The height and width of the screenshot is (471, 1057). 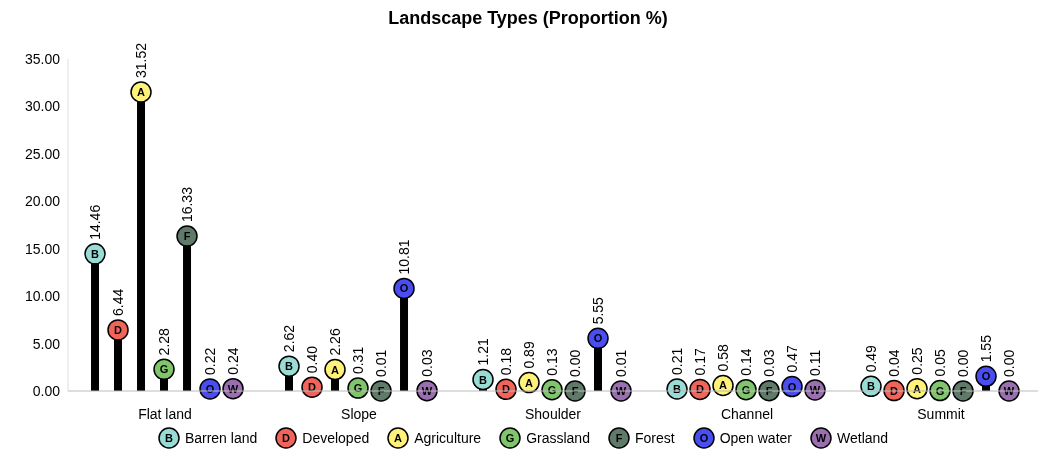 What do you see at coordinates (815, 362) in the screenshot?
I see `data-label: 0.11` at bounding box center [815, 362].